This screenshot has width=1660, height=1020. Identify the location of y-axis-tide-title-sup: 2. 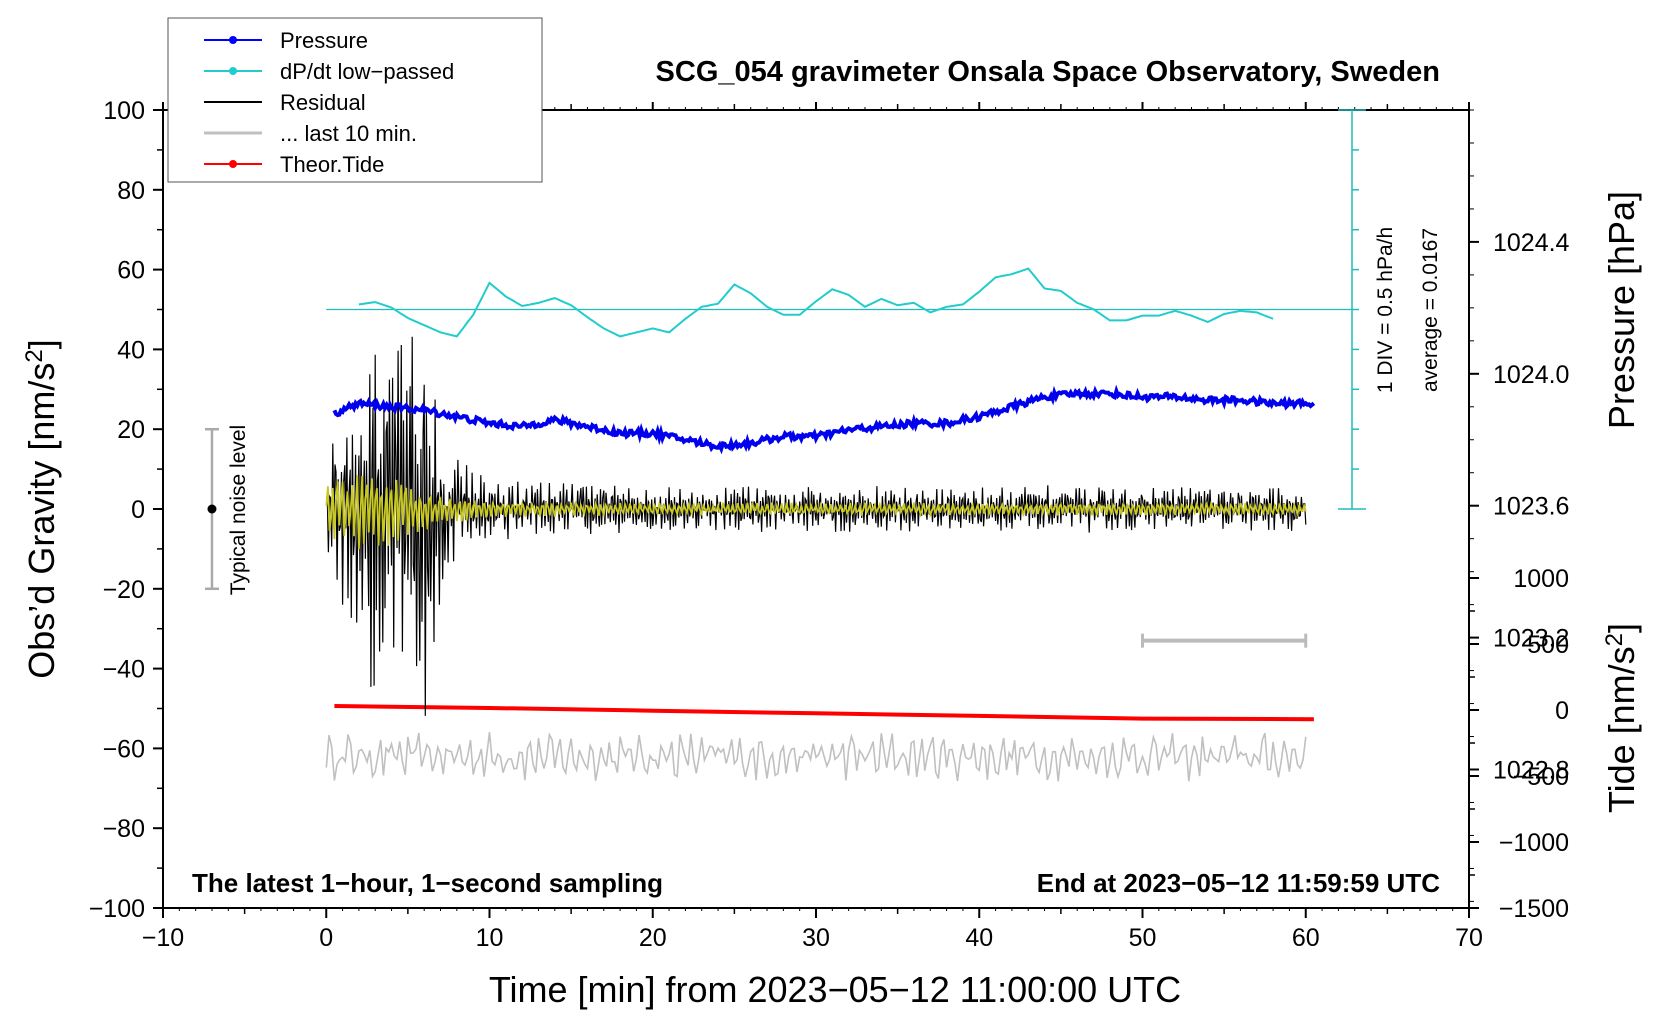
(1614, 639).